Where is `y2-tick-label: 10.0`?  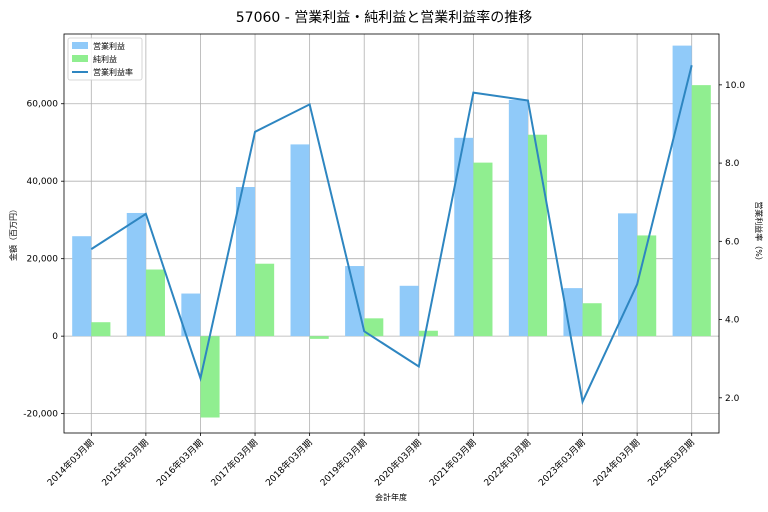
y2-tick-label: 10.0 is located at coordinates (735, 86).